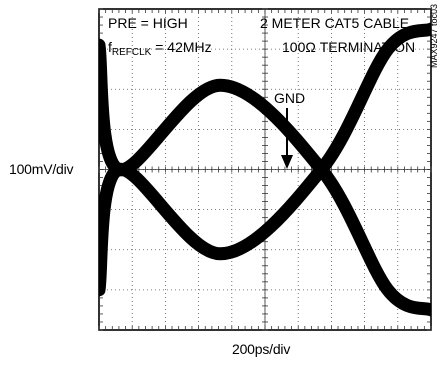 Image resolution: width=445 pixels, height=365 pixels. I want to click on cable-annotation: 2 METER CAT5 CABLE, so click(334, 23).